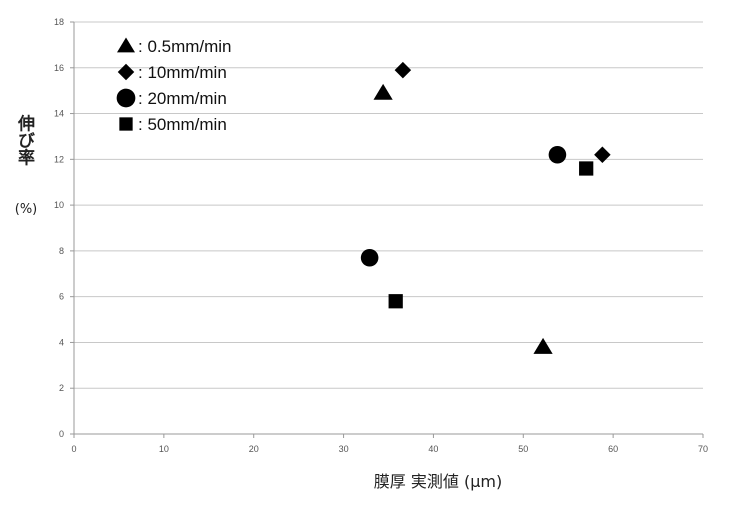 This screenshot has height=510, width=730. Describe the element at coordinates (703, 449) in the screenshot. I see `x-tick-label: 70` at that location.